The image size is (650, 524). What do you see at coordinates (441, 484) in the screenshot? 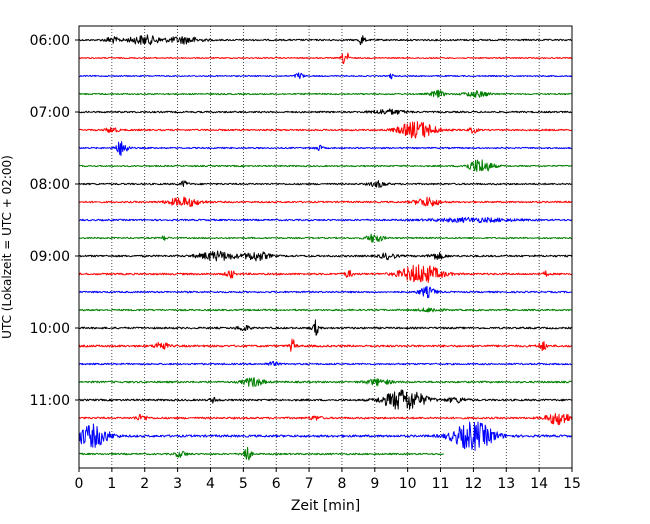
I see `x-tick-label: 11` at bounding box center [441, 484].